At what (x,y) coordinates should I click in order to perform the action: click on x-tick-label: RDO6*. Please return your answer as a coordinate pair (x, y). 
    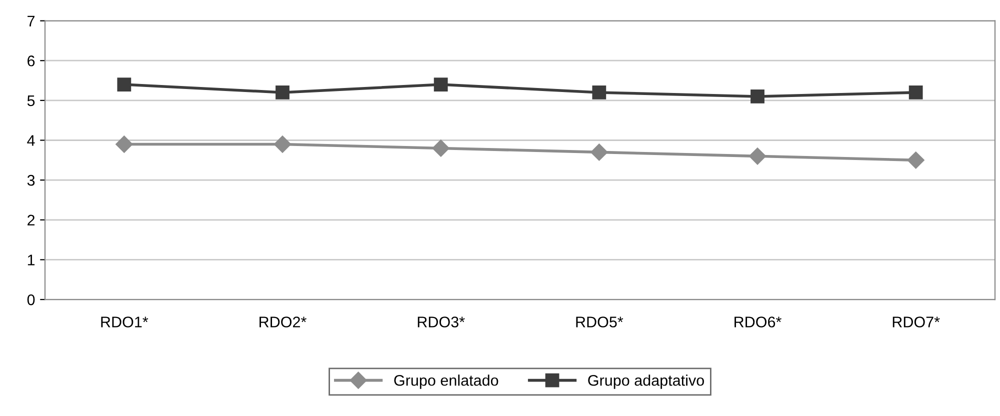
    Looking at the image, I should click on (758, 322).